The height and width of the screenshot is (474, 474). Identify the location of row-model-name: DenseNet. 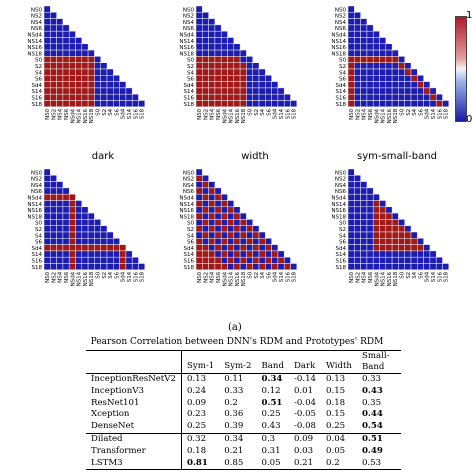
(113, 426).